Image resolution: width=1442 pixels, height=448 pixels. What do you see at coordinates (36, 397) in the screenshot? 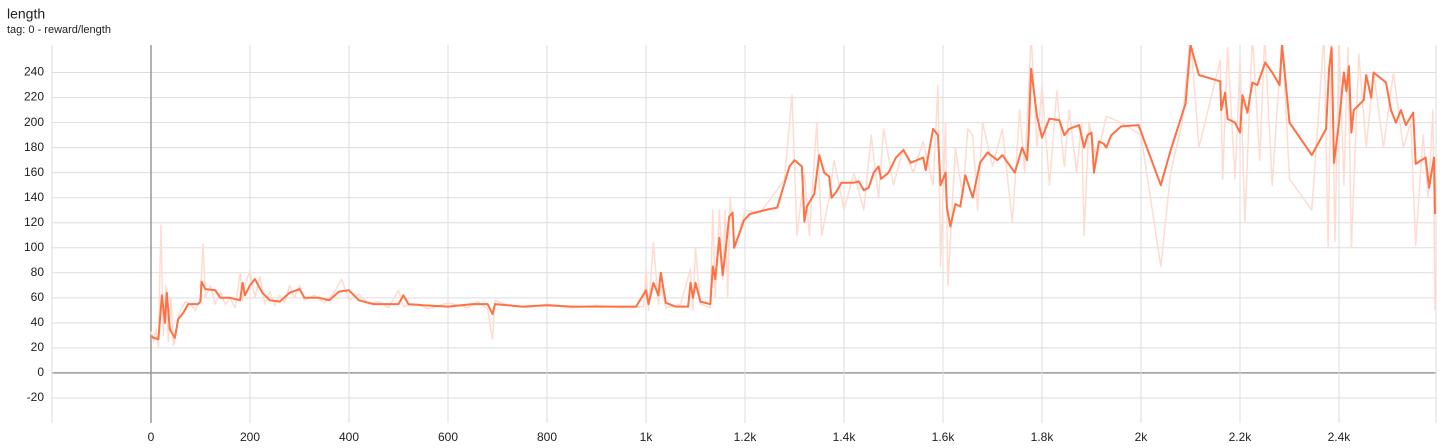
I see `y-tick-label: -20` at bounding box center [36, 397].